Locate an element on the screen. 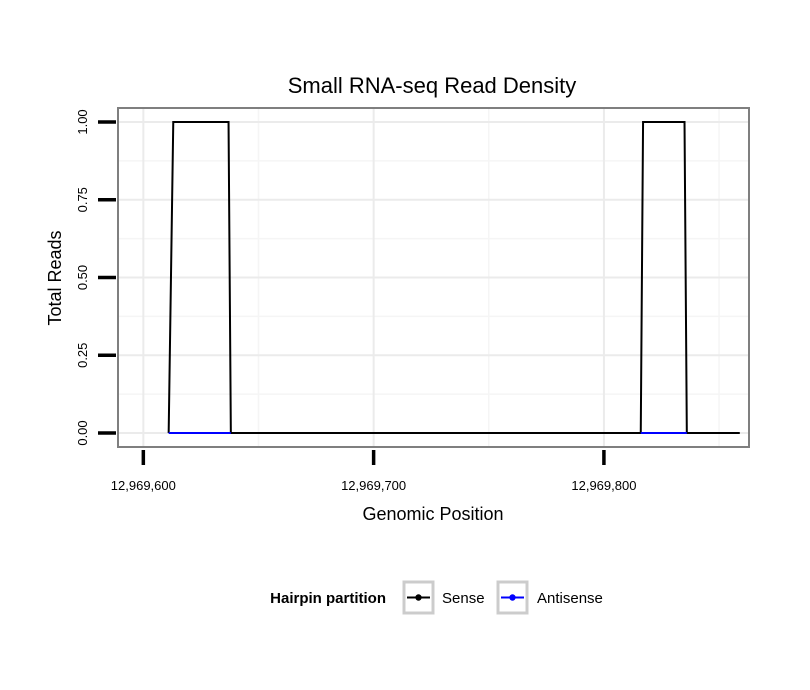 The width and height of the screenshot is (810, 690). legend-item-sense: Sense is located at coordinates (443, 597).